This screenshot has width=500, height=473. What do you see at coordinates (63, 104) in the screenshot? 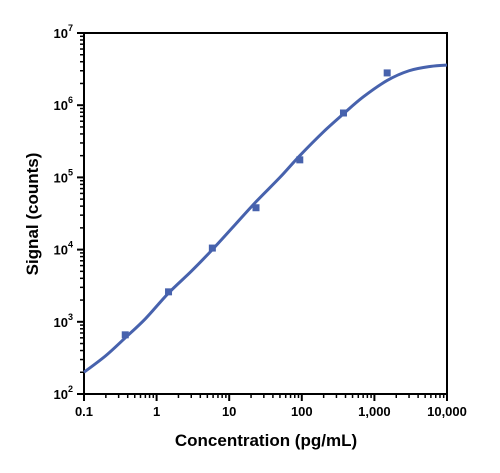
I see `y-tick-label: 10⁶` at bounding box center [63, 104].